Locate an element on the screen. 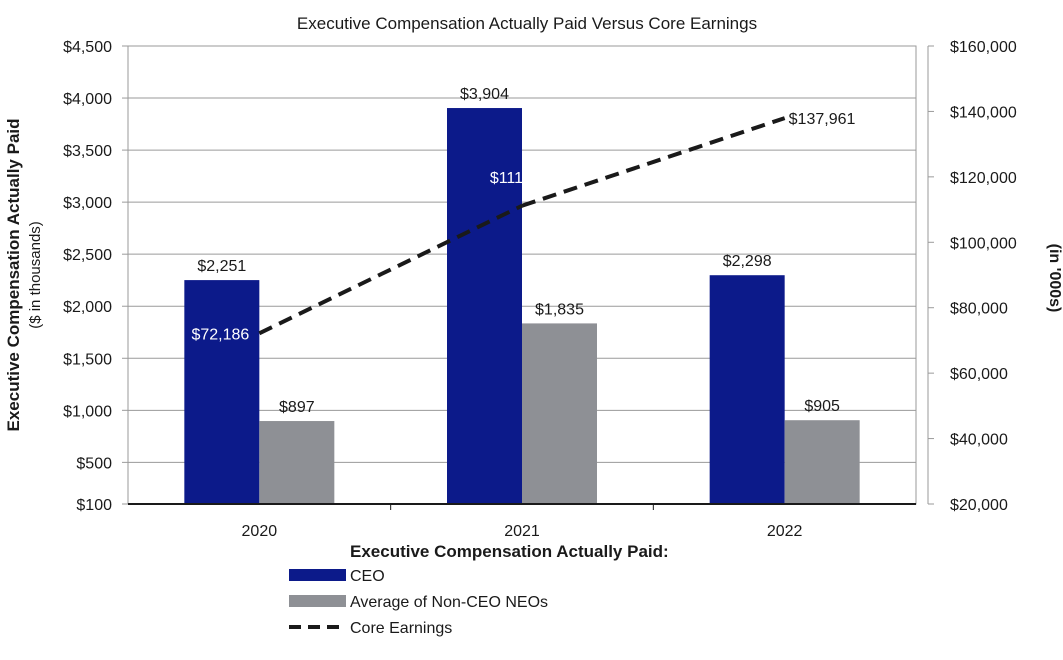 The image size is (1063, 660). bar-value-label: $2,251 is located at coordinates (221, 266).